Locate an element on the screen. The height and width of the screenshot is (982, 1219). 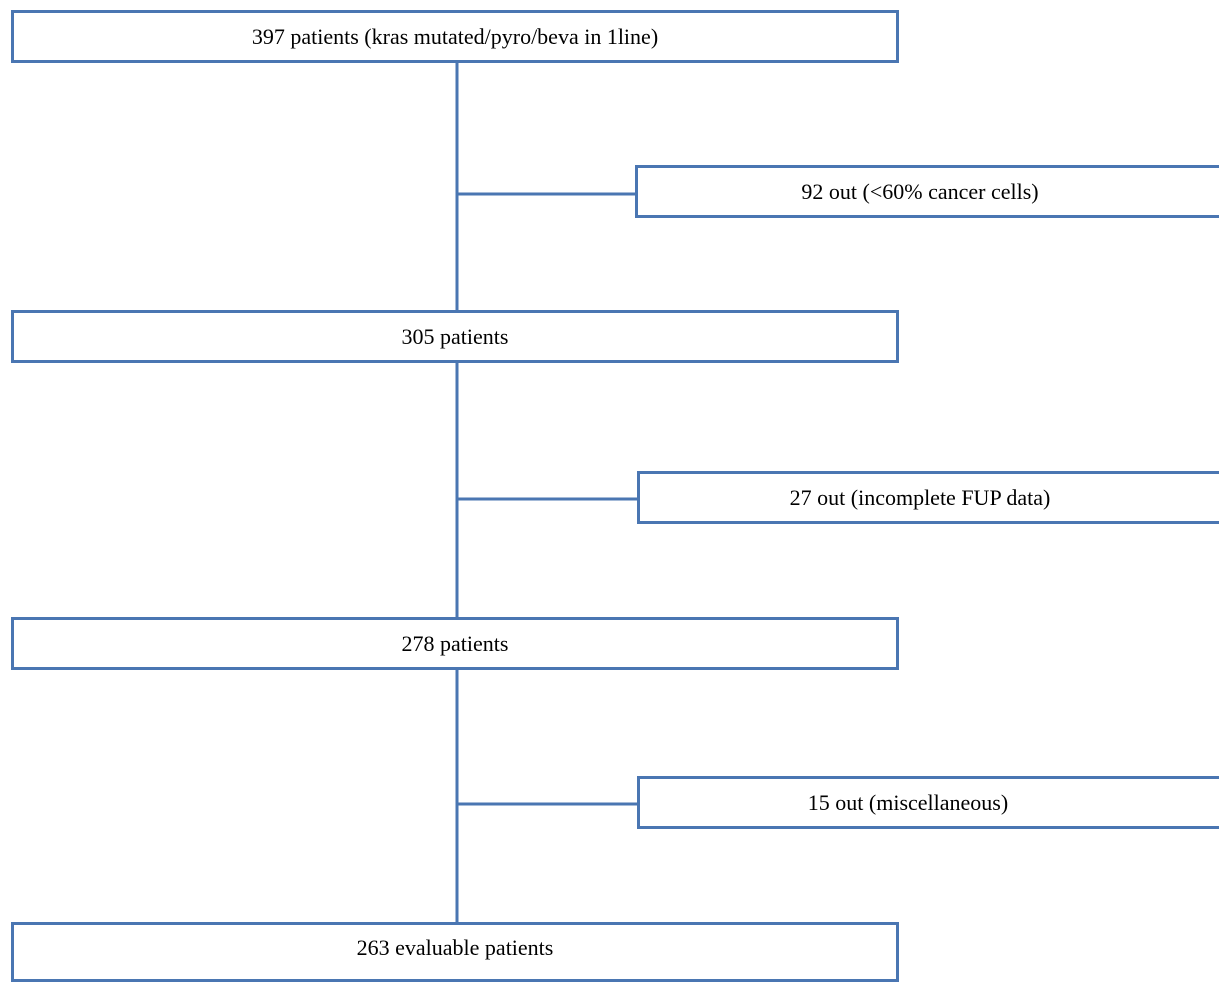
step-box-final: 263 evaluable patients is located at coordinates (455, 952).